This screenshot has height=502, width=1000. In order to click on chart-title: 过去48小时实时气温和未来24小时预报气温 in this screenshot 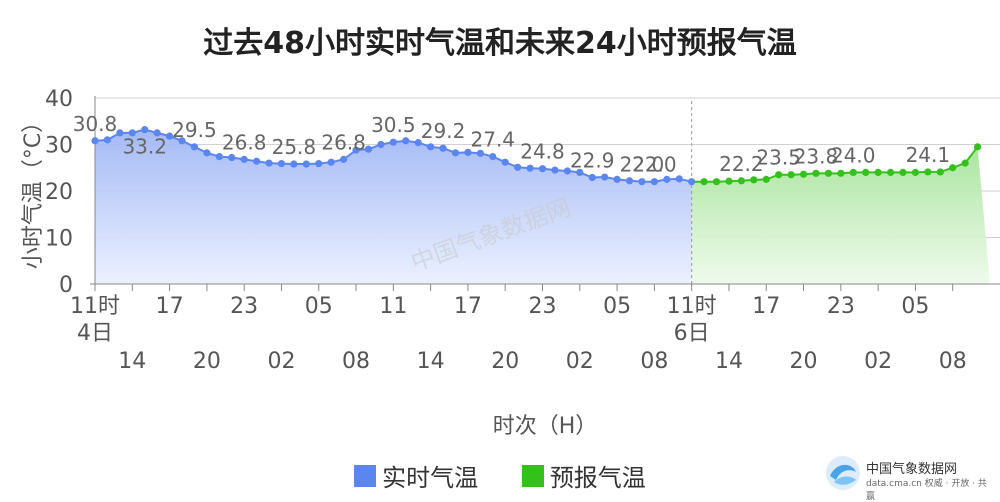, I will do `click(500, 43)`.